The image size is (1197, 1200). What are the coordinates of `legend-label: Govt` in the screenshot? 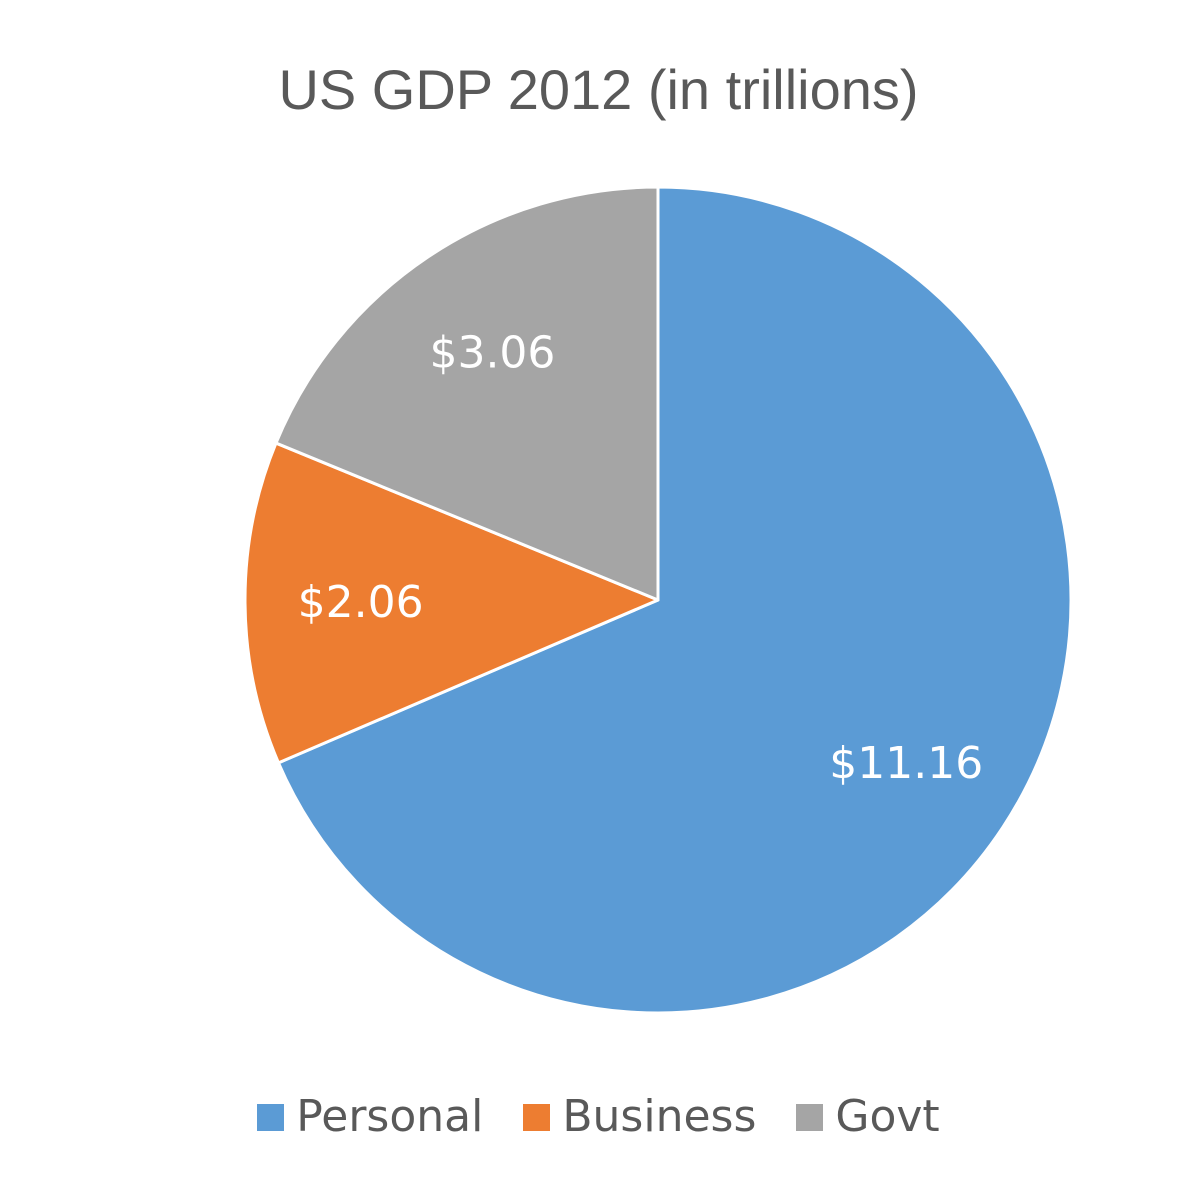 It's located at (887, 1116).